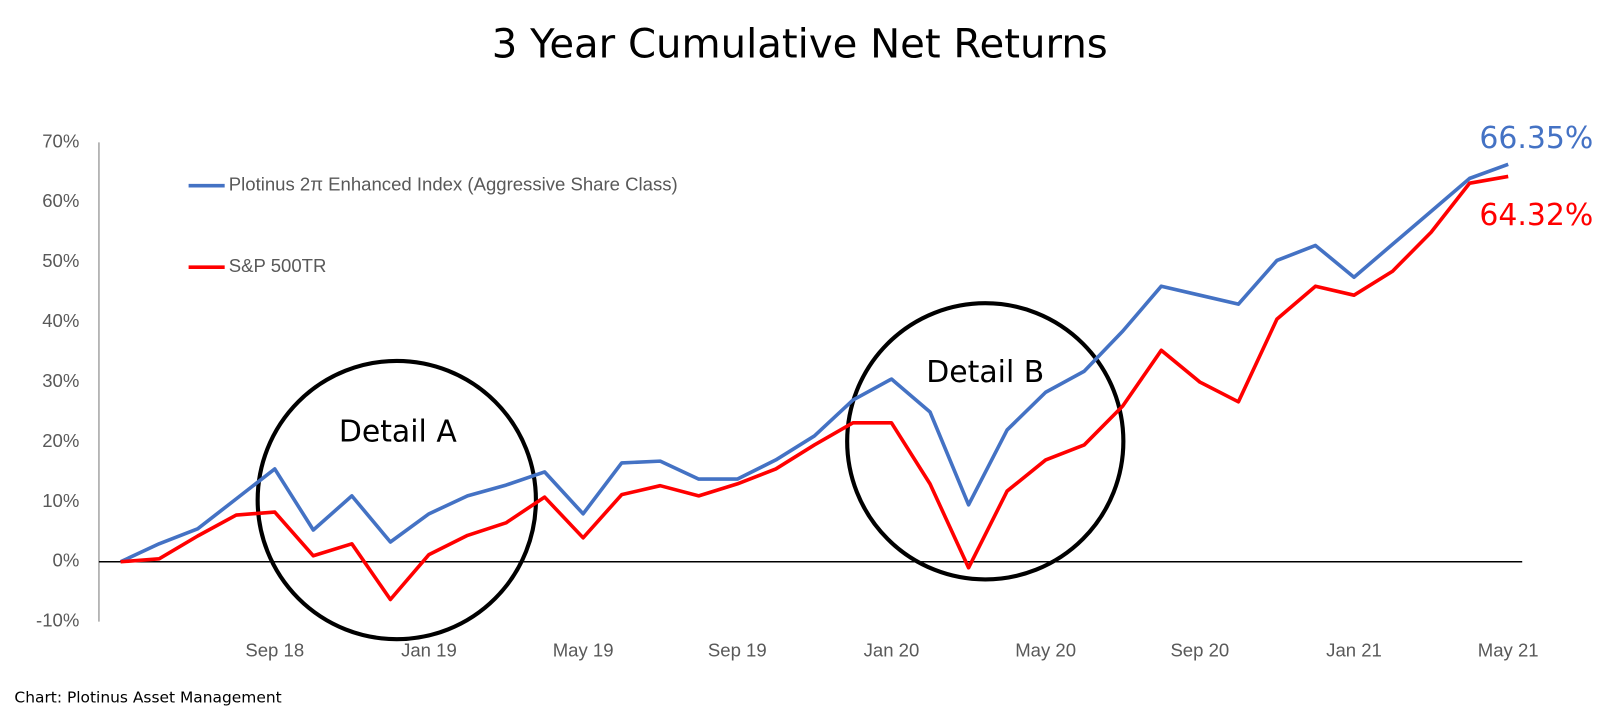 The width and height of the screenshot is (1616, 727). I want to click on y-tick-label: 20%, so click(60, 440).